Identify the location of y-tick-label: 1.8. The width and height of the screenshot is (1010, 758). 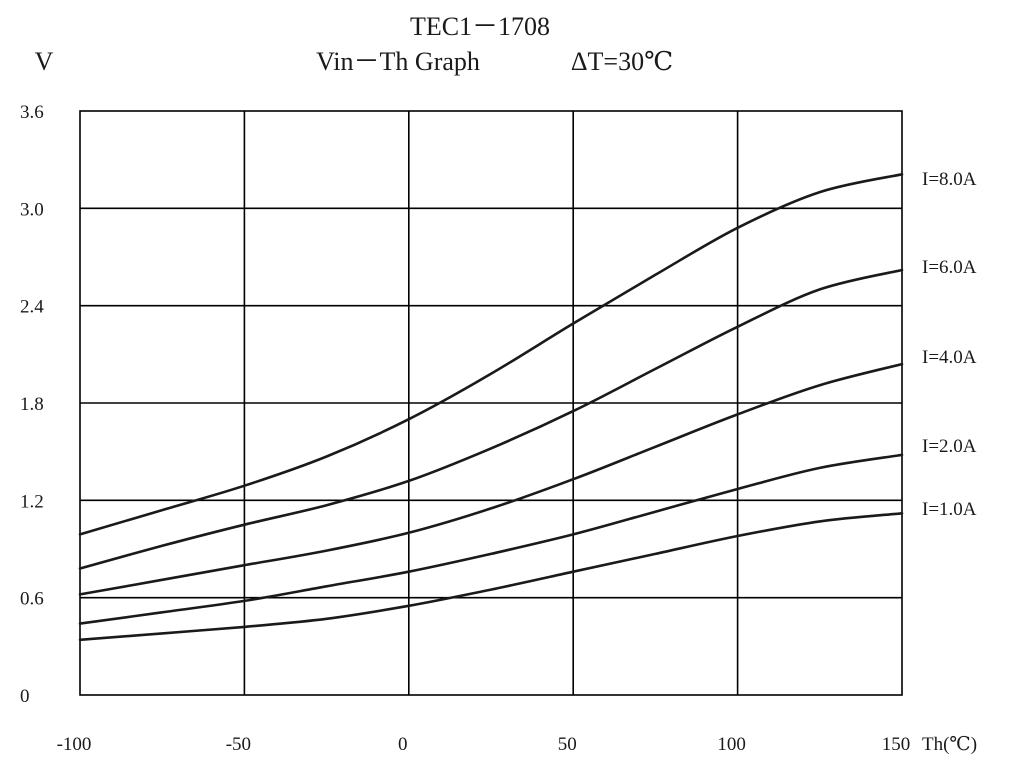
(32, 404).